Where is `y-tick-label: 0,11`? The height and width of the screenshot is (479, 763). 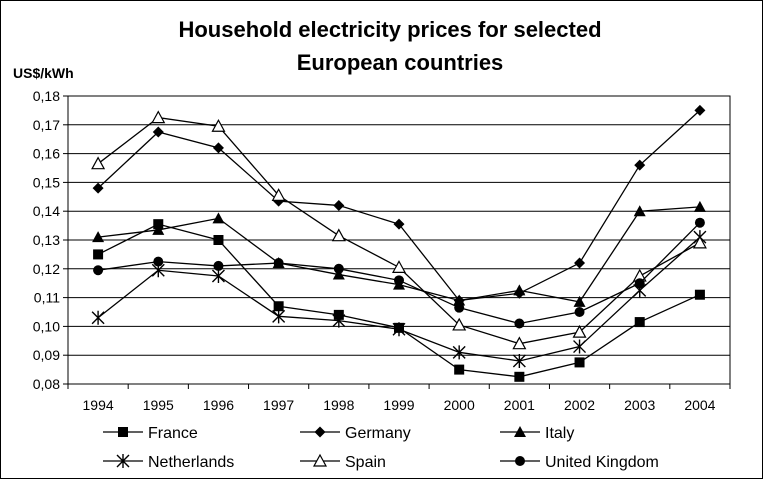 y-tick-label: 0,11 is located at coordinates (47, 298).